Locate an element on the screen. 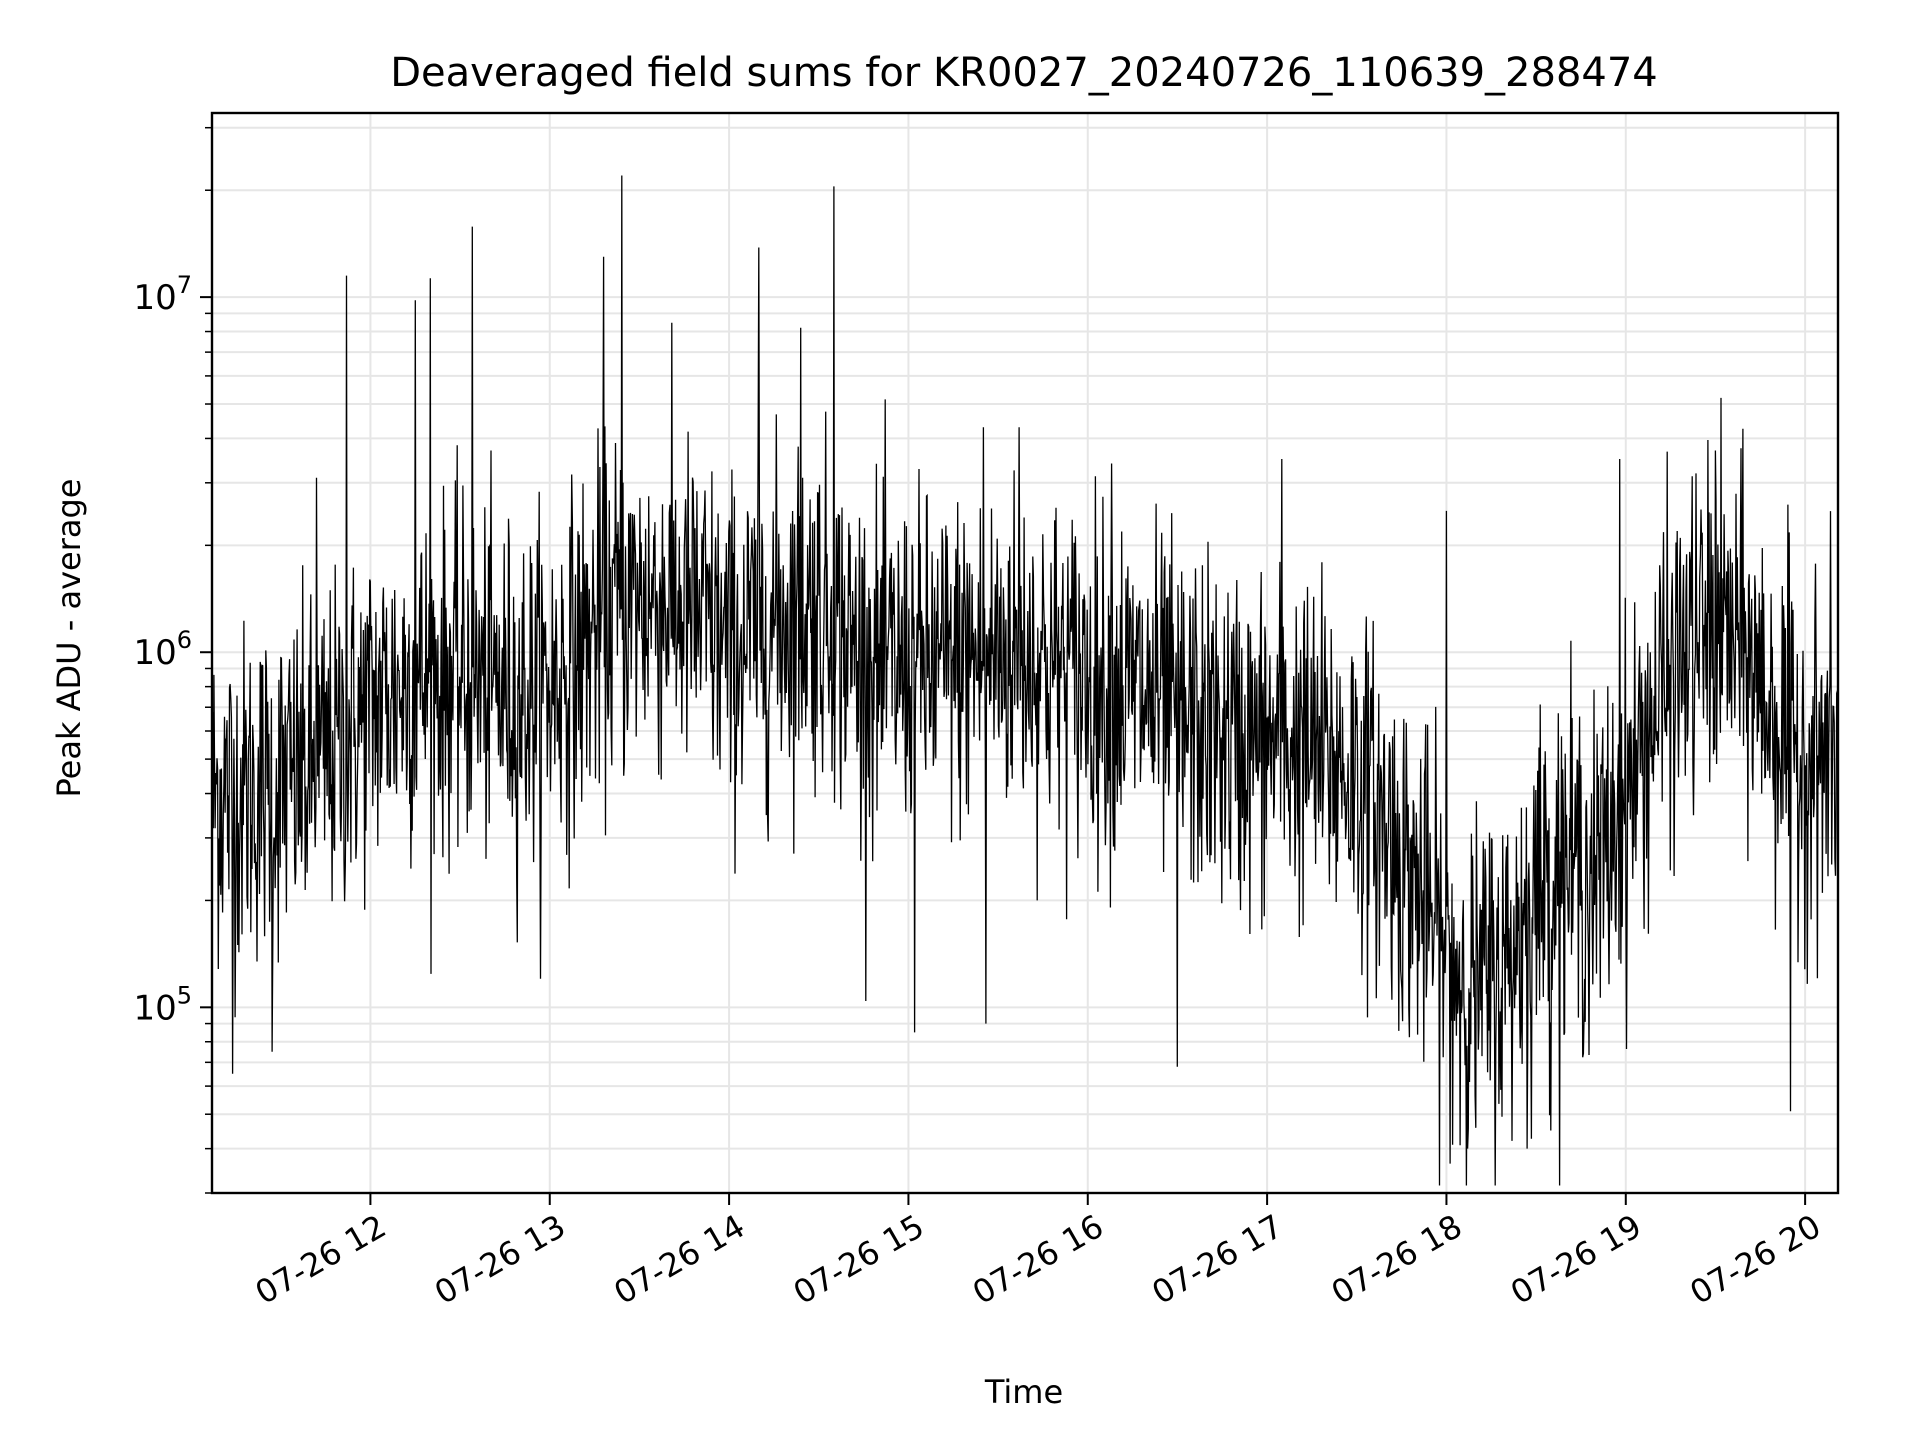  x-axis-label: Time is located at coordinates (1023, 1392).